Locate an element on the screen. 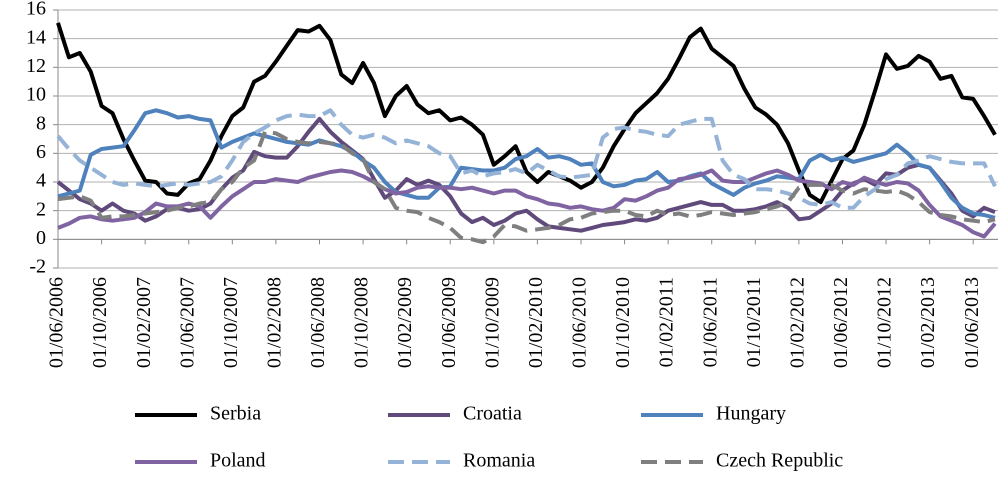  series-line is located at coordinates (527, 203).